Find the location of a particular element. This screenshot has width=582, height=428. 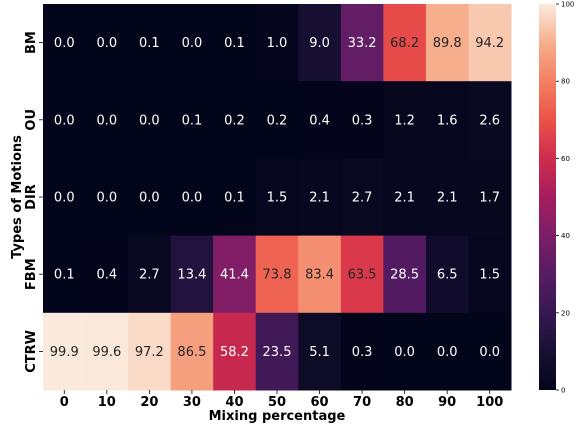

cell-value-label: 97.2 is located at coordinates (149, 352).